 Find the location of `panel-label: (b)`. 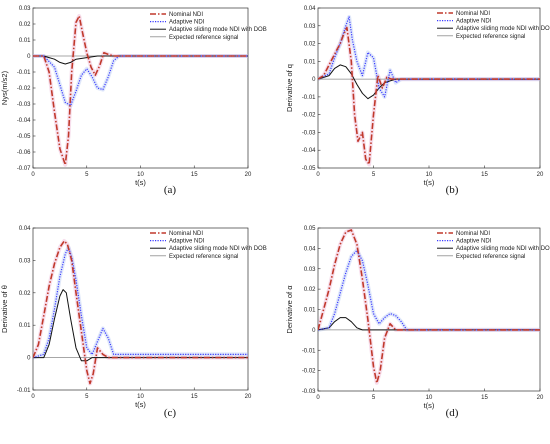

panel-label: (b) is located at coordinates (452, 190).